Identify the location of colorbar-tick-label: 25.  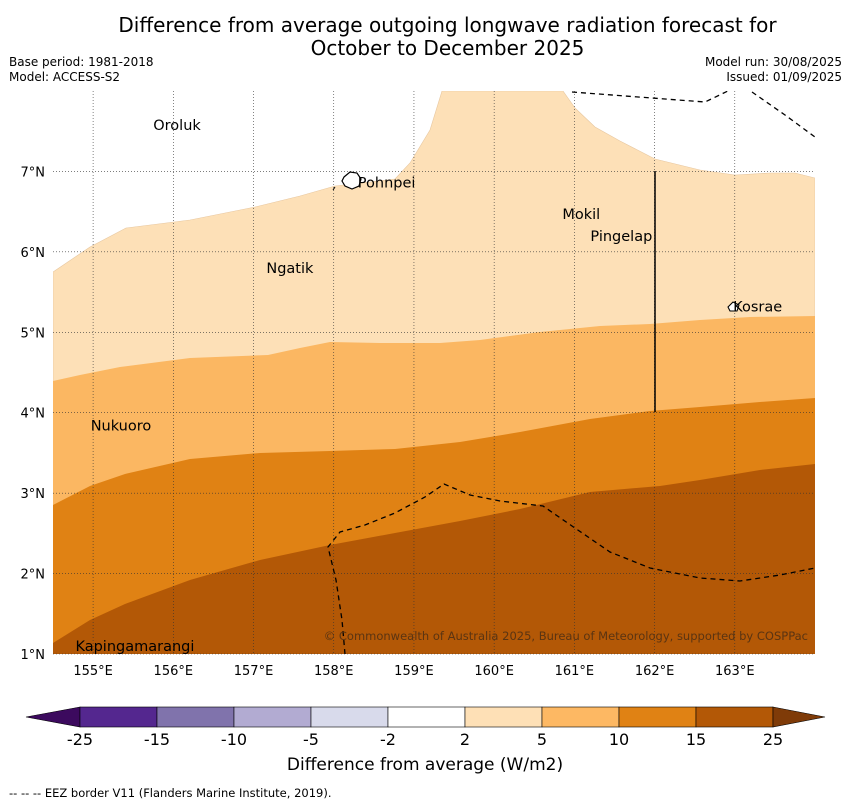
(773, 739).